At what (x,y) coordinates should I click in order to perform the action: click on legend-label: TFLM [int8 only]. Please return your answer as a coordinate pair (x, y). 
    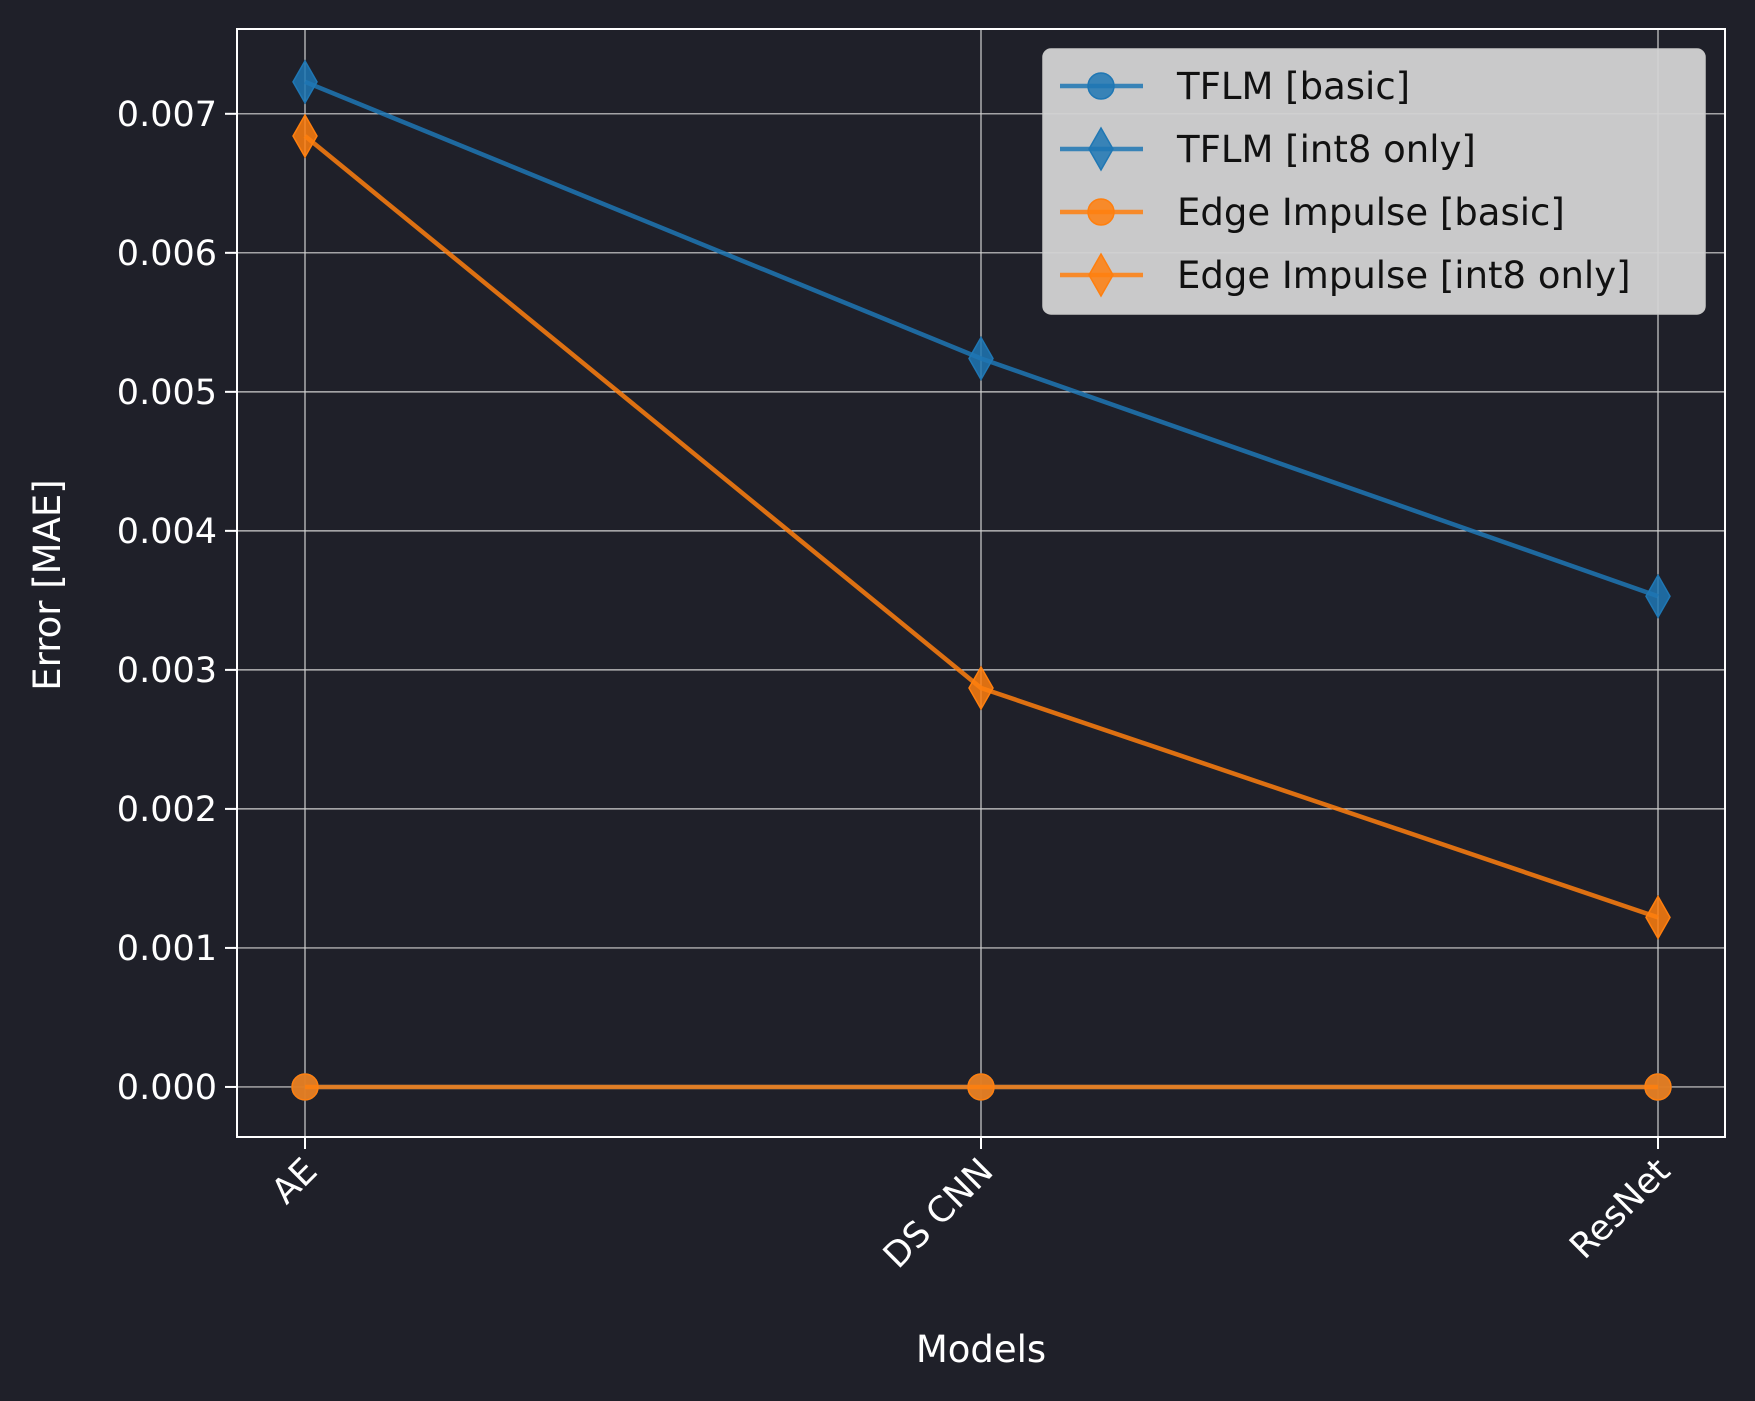
    Looking at the image, I should click on (1326, 149).